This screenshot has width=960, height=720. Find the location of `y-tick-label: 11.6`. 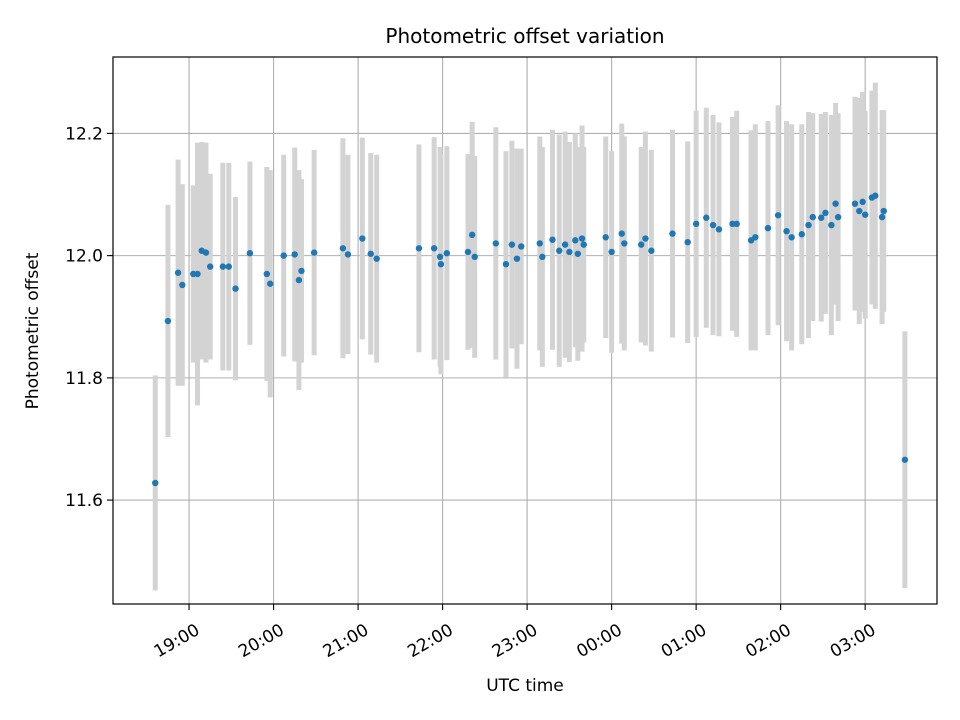

y-tick-label: 11.6 is located at coordinates (84, 501).